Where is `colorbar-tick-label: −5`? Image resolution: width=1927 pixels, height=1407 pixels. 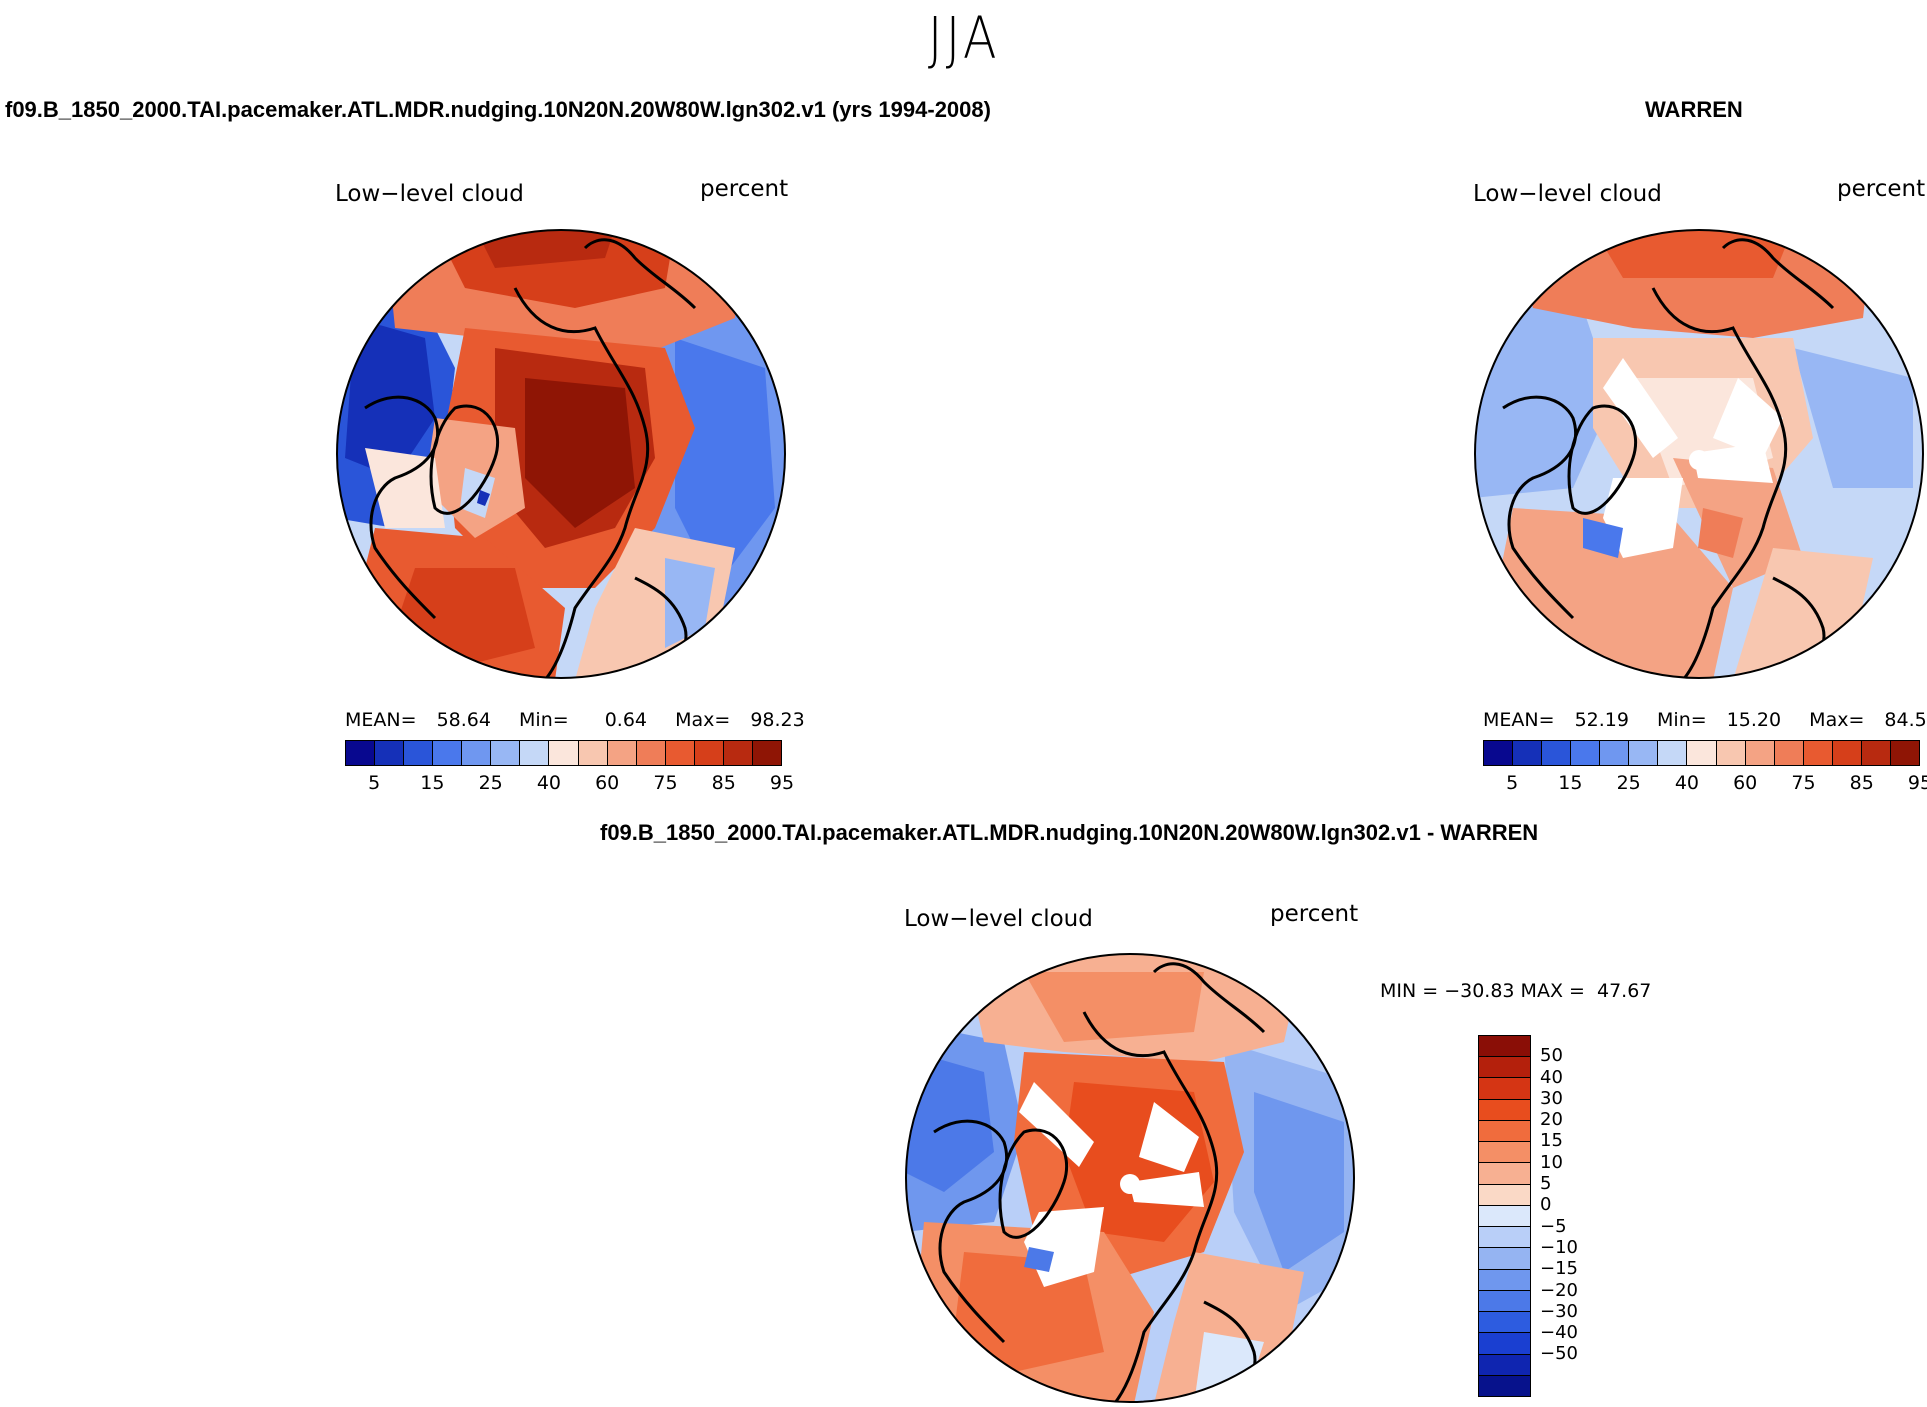
colorbar-tick-label: −5 is located at coordinates (1553, 1226).